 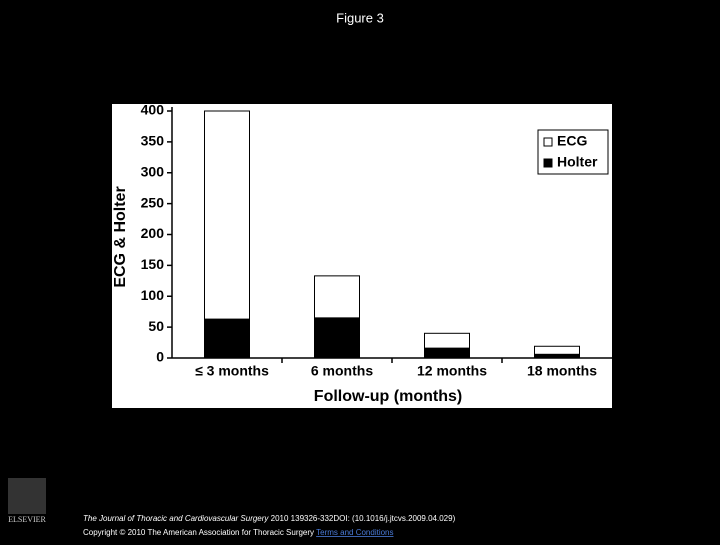 What do you see at coordinates (354, 532) in the screenshot?
I see `terms-link: Terms and Conditions` at bounding box center [354, 532].